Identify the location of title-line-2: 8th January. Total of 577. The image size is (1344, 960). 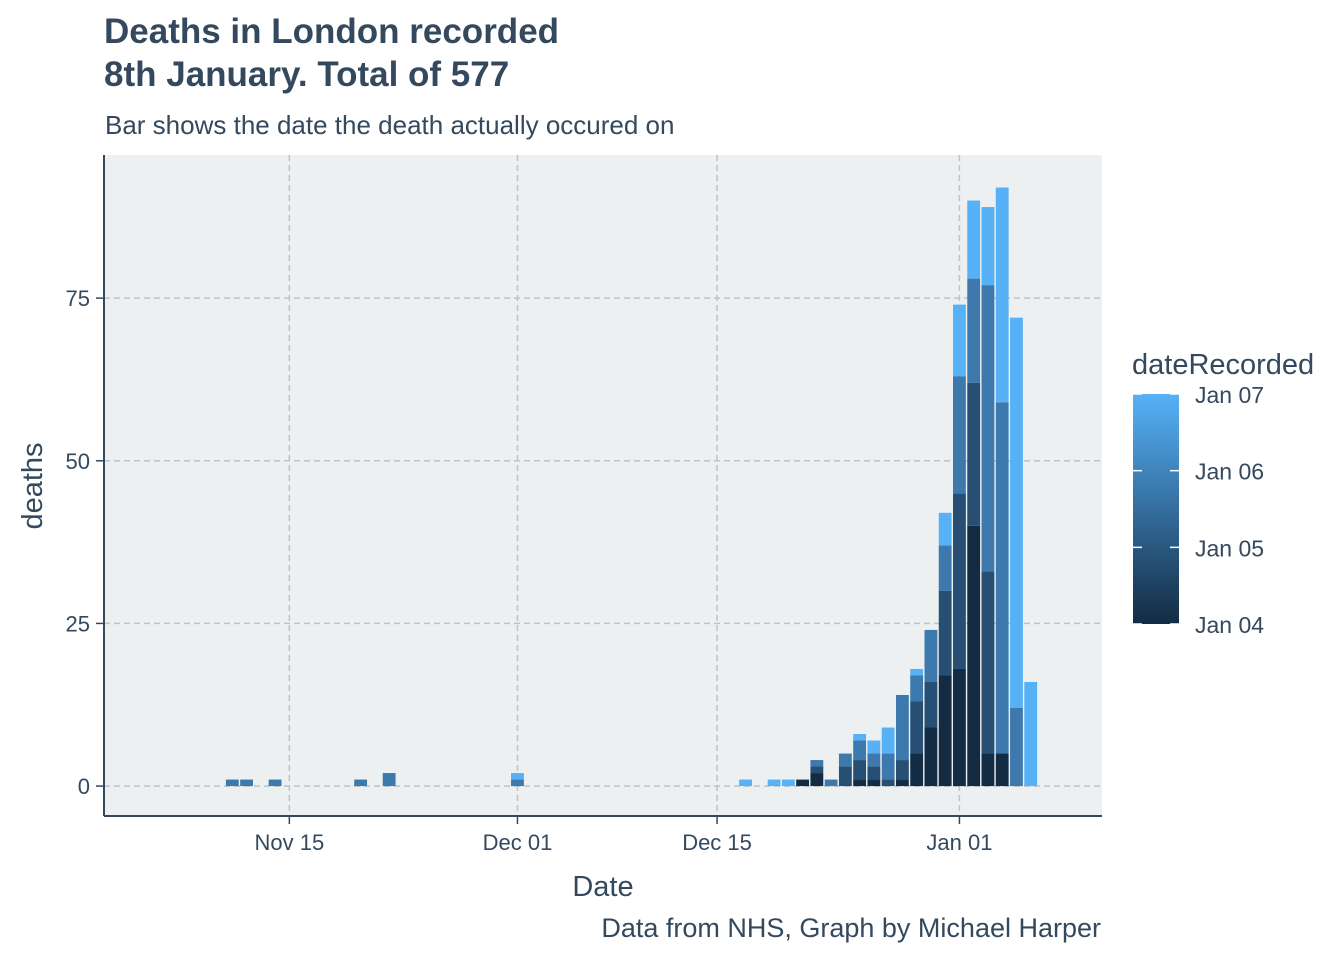
(307, 74).